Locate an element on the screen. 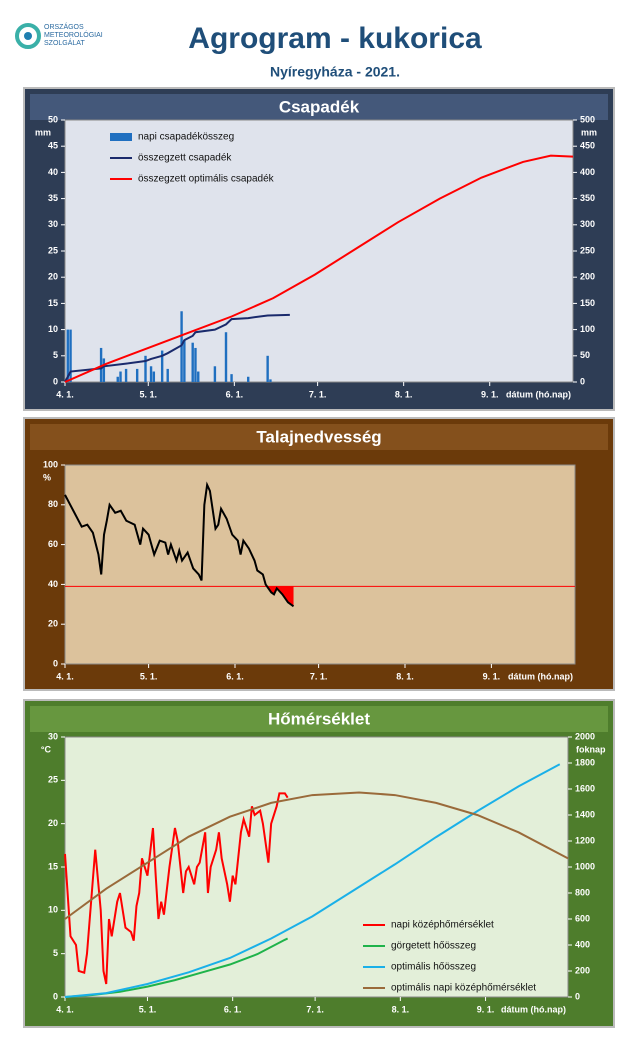 This screenshot has width=640, height=1048. y2-tick-label: 2000 is located at coordinates (585, 736).